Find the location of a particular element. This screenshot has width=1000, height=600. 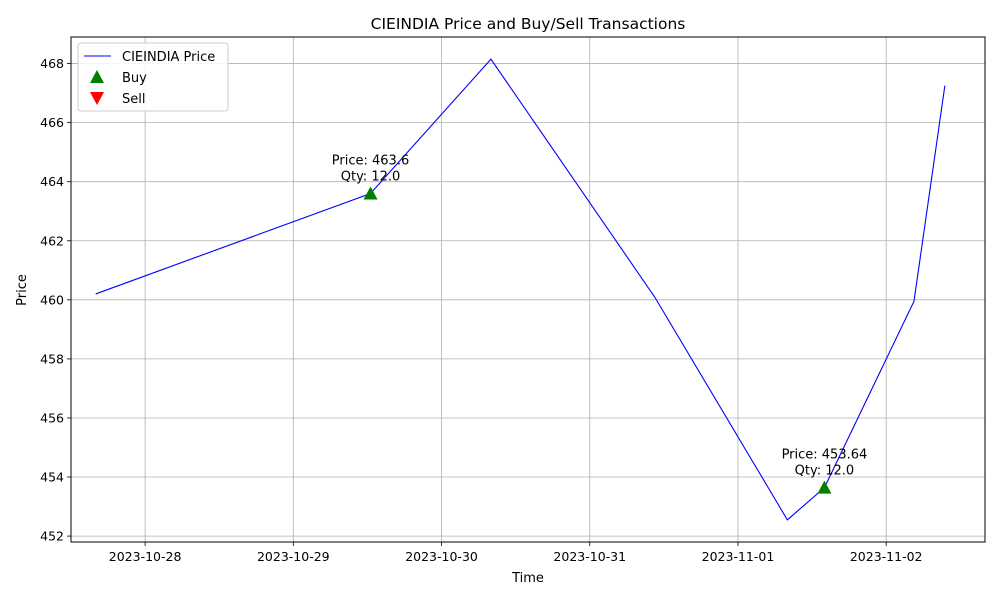

legend-label: Sell is located at coordinates (133, 99).